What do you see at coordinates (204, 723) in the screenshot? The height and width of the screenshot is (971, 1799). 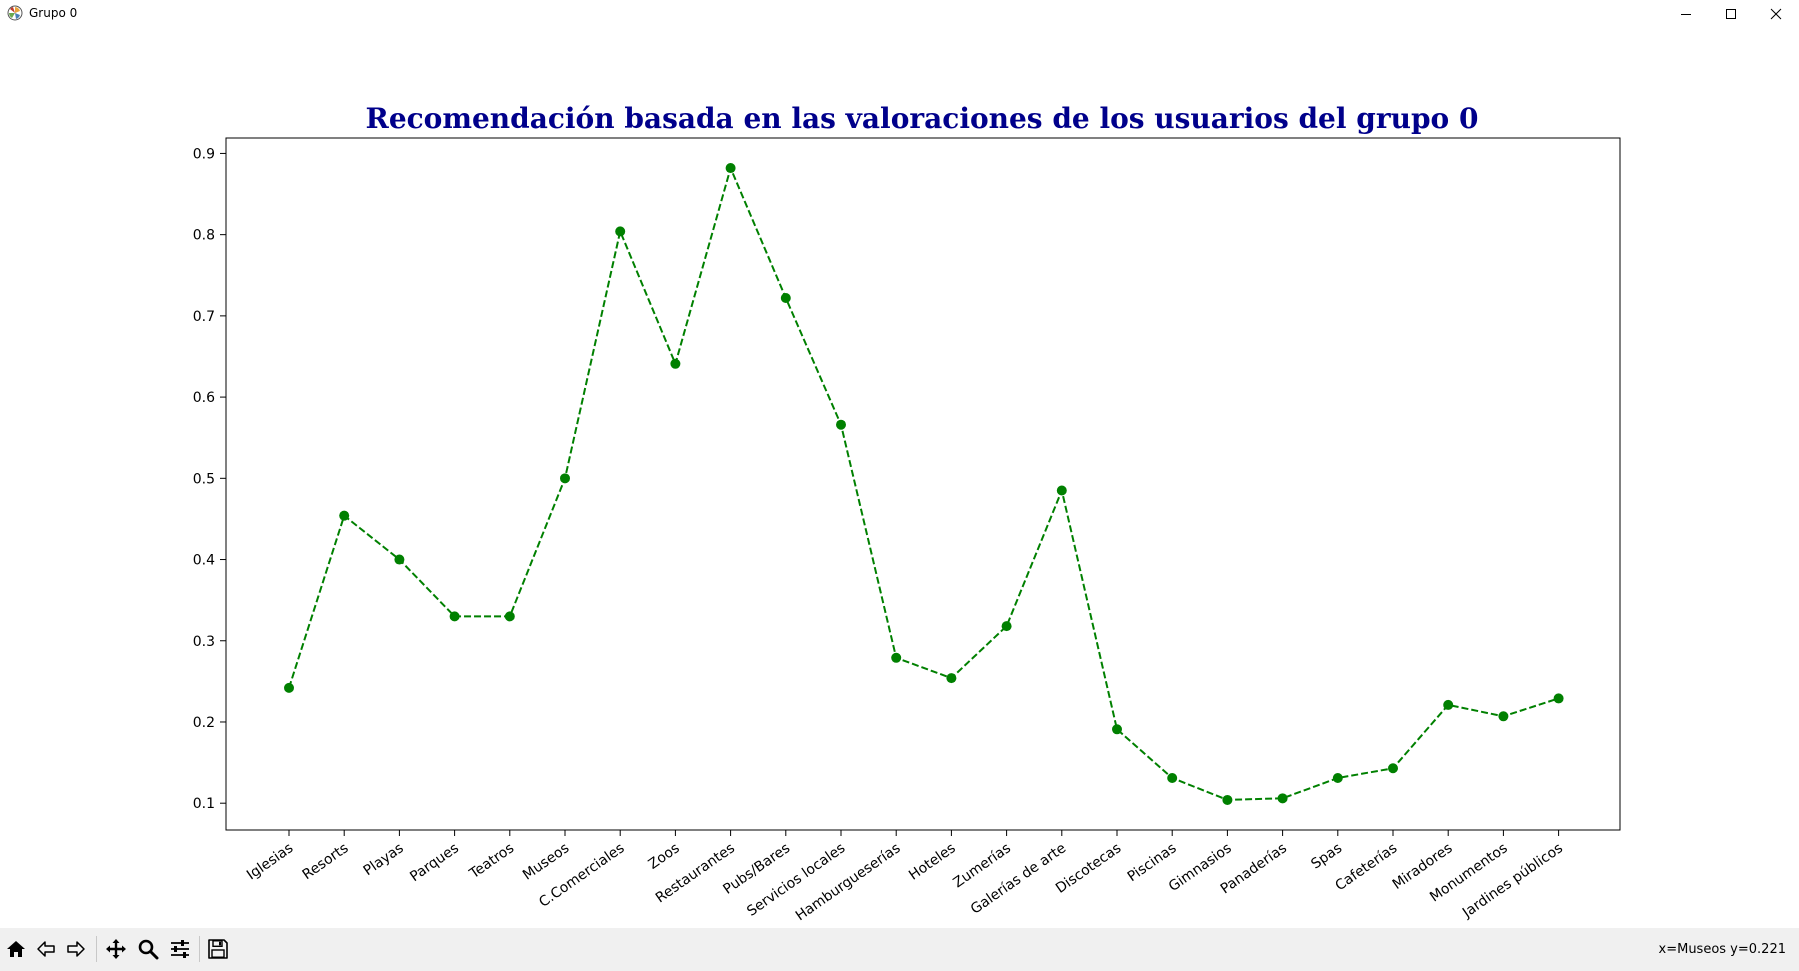 I see `y-tick-label: 0.2` at bounding box center [204, 723].